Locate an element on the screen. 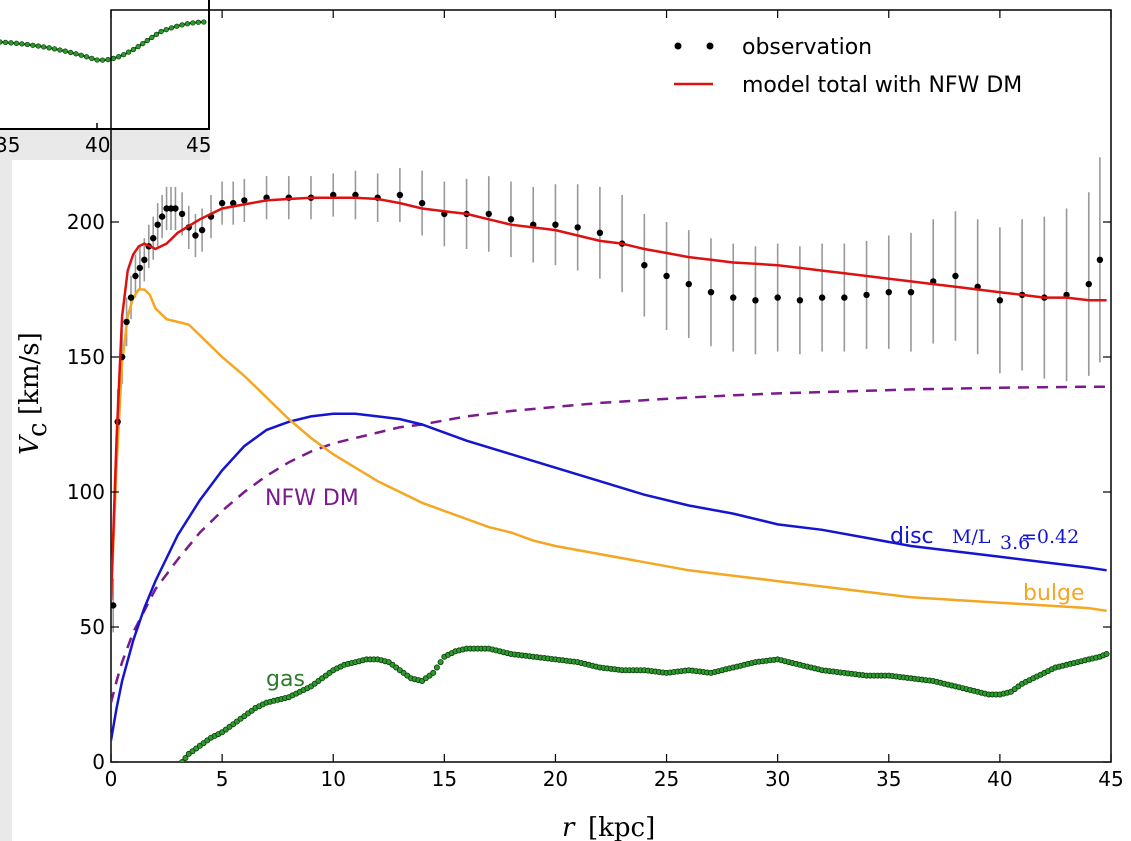 The height and width of the screenshot is (841, 1131). x-tick-label: 10 is located at coordinates (332, 779).